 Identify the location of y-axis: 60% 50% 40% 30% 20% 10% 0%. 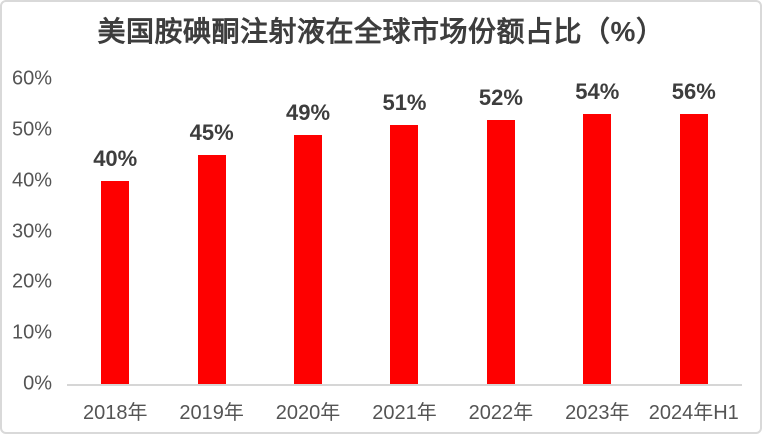
(27, 231).